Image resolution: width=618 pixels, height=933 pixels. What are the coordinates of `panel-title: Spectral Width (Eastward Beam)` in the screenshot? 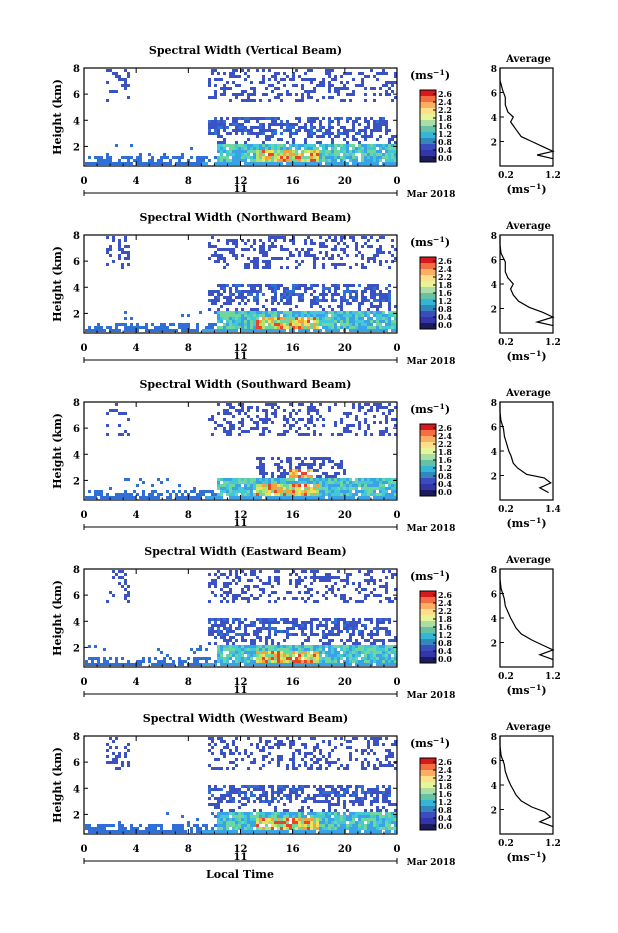 It's located at (245, 551).